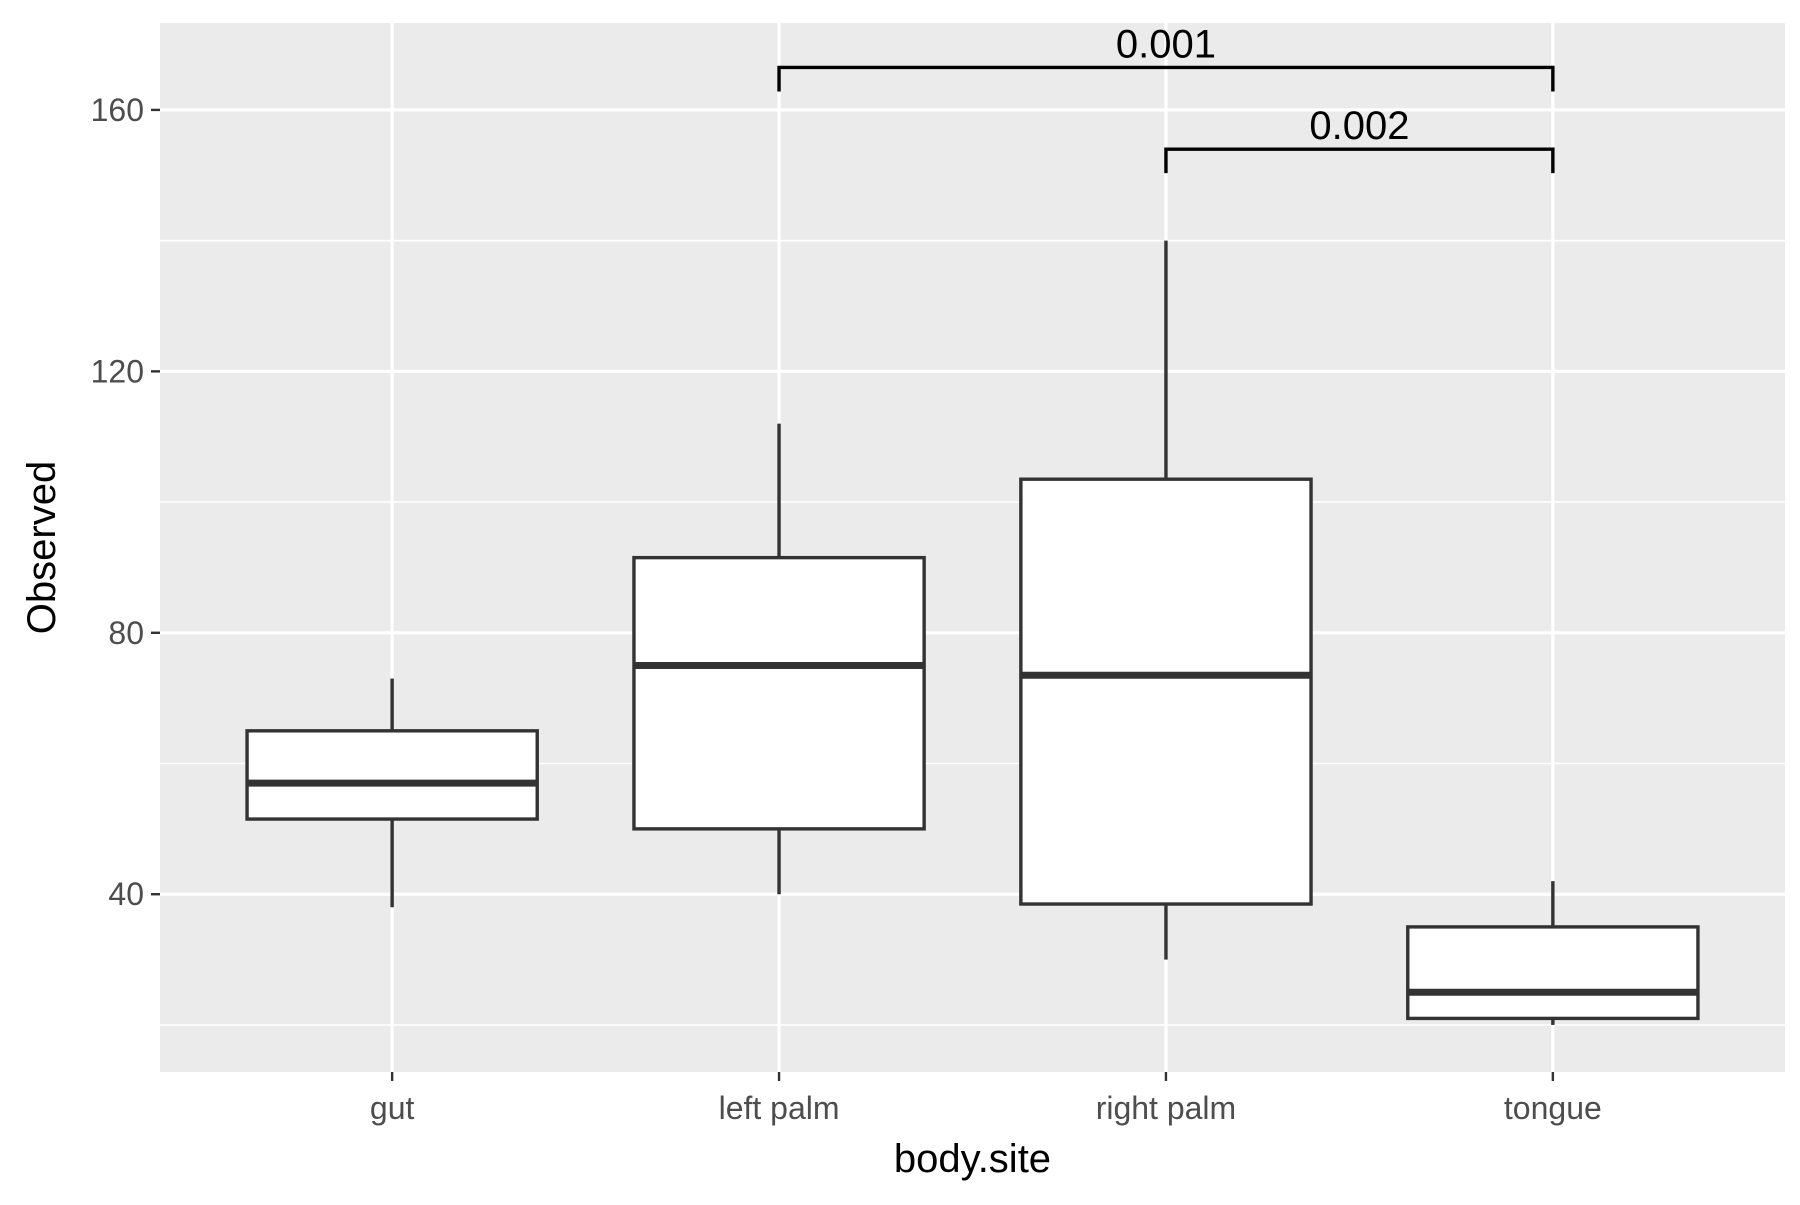 This screenshot has height=1205, width=1800. I want to click on y-tick-label: 120, so click(117, 371).